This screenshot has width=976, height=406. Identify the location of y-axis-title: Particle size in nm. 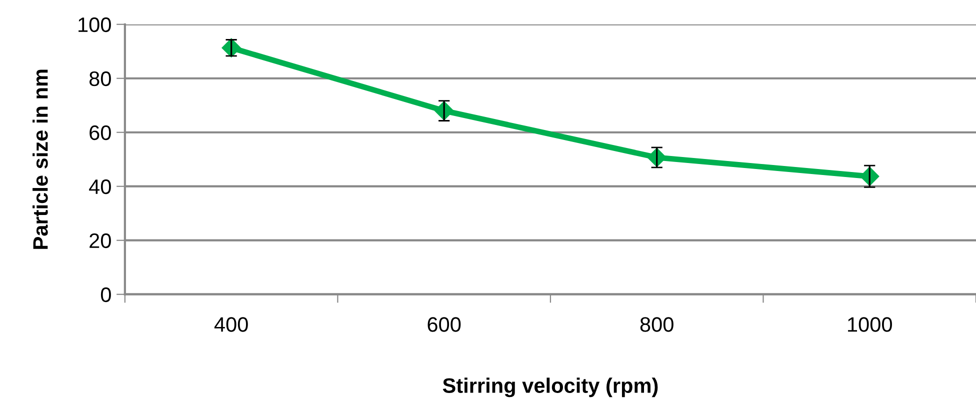
(40, 159).